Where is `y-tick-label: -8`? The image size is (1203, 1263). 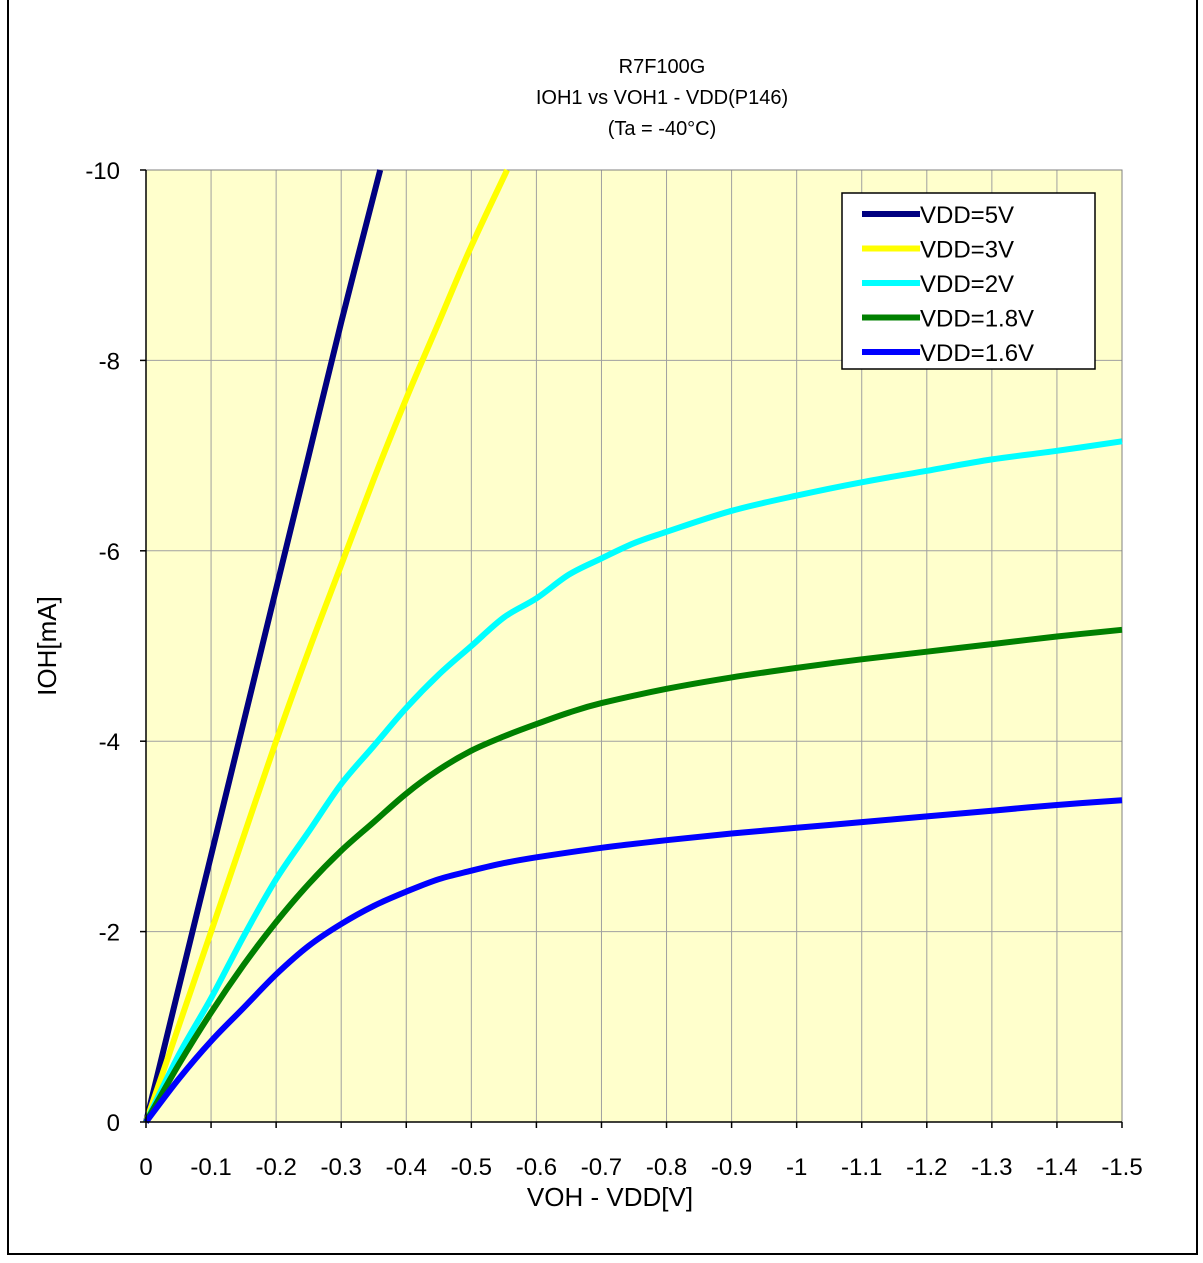 y-tick-label: -8 is located at coordinates (109, 361).